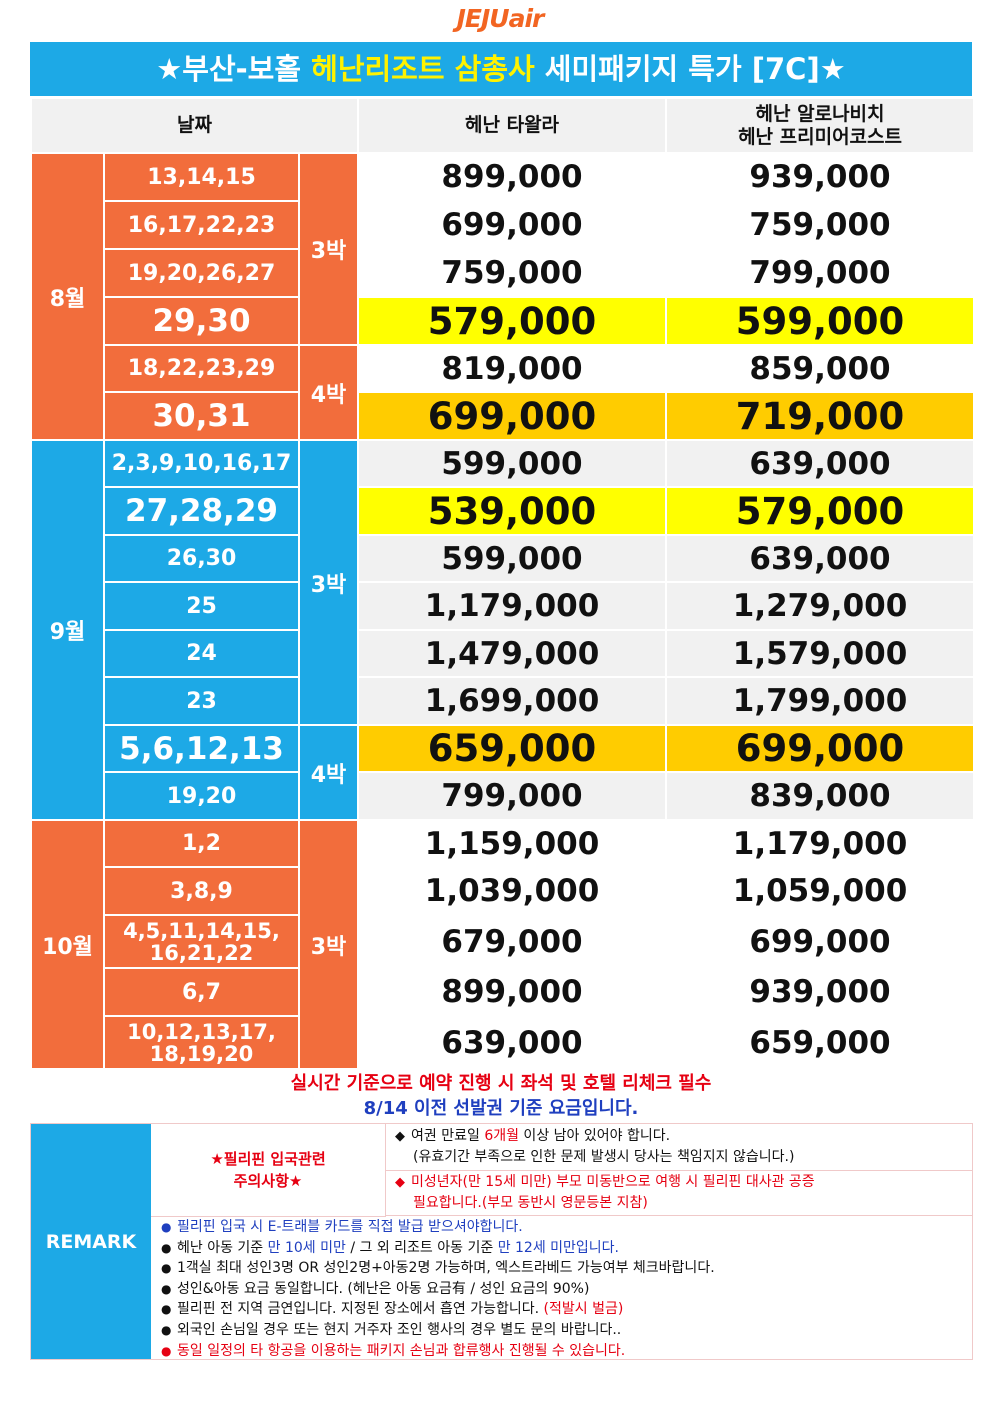 This screenshot has width=1000, height=1414. Describe the element at coordinates (820, 606) in the screenshot. I see `price-cell: 1,279,000` at that location.